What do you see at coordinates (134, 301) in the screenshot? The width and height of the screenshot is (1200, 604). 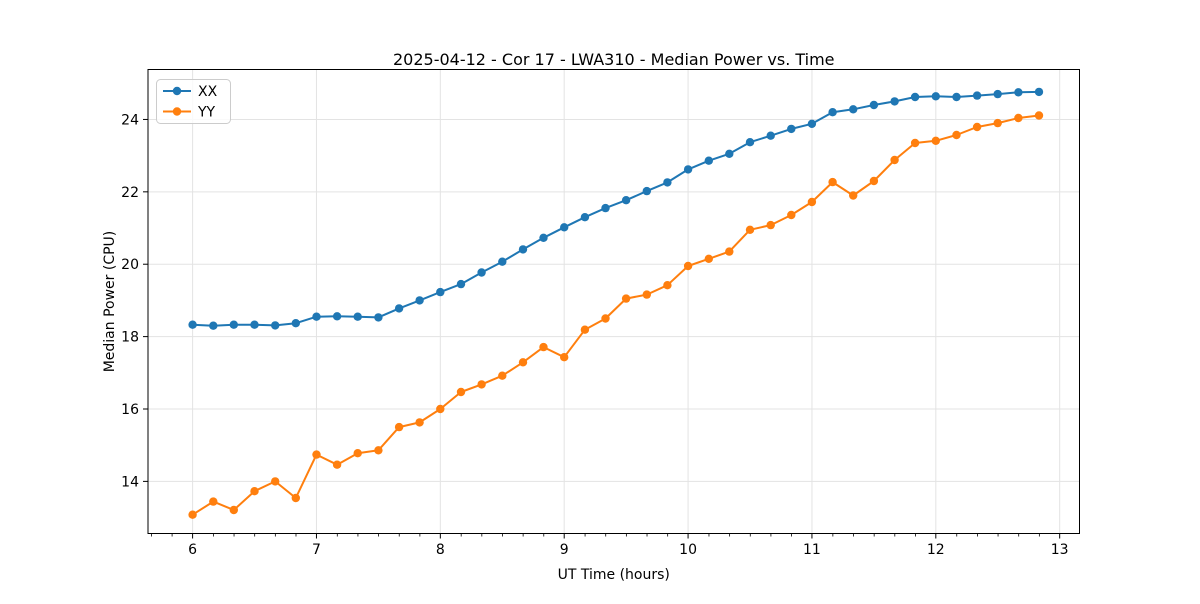 I see `y-axis: 14 16 18 20 22 24` at bounding box center [134, 301].